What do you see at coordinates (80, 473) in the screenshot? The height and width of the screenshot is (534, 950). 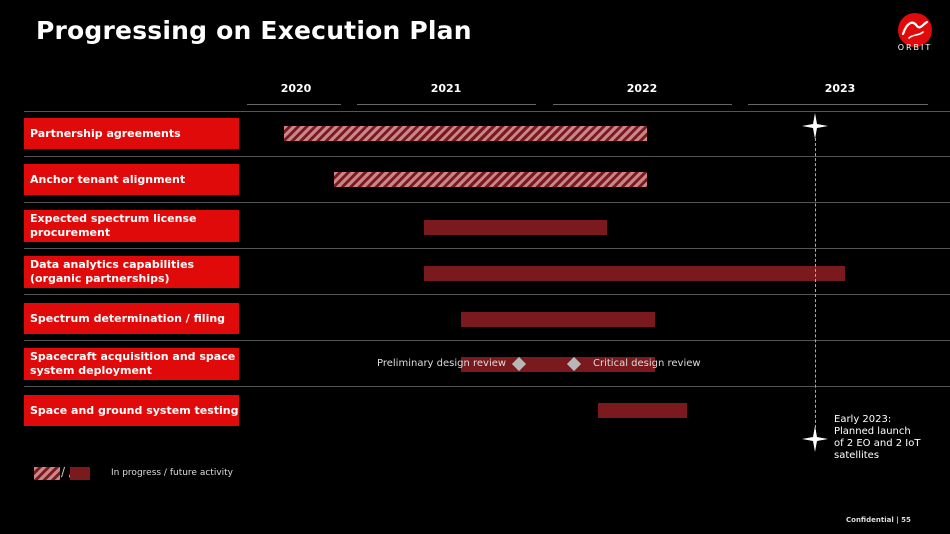 I see `legend-solid-swatch` at bounding box center [80, 473].